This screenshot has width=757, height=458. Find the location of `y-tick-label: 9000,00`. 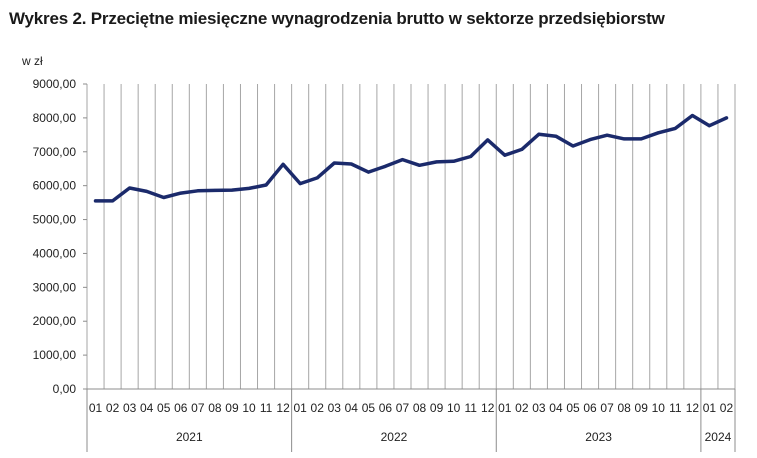

y-tick-label: 9000,00 is located at coordinates (55, 84).